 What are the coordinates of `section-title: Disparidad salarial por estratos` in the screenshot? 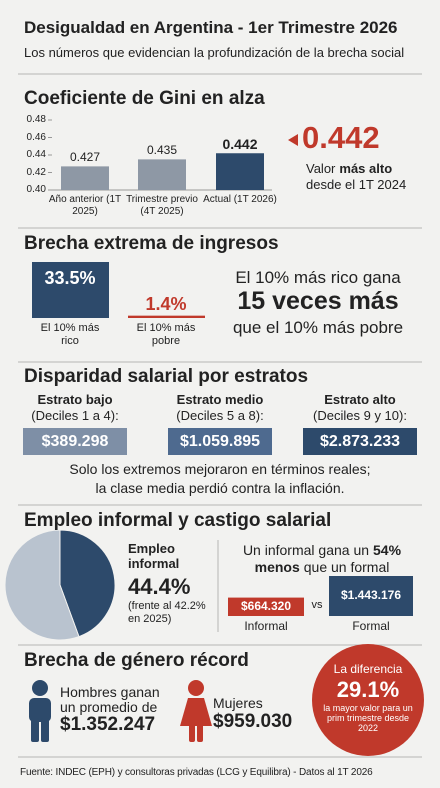 It's located at (166, 376).